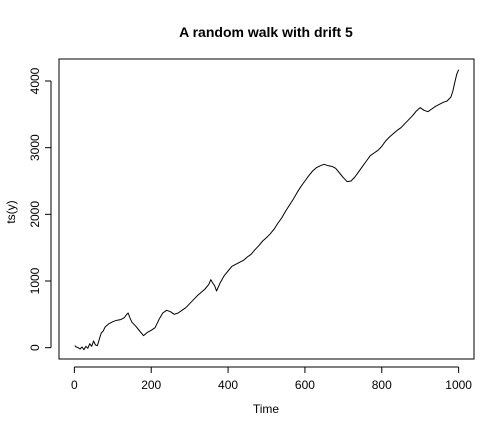 This screenshot has width=504, height=432. I want to click on y-tick-label: 3000, so click(35, 147).